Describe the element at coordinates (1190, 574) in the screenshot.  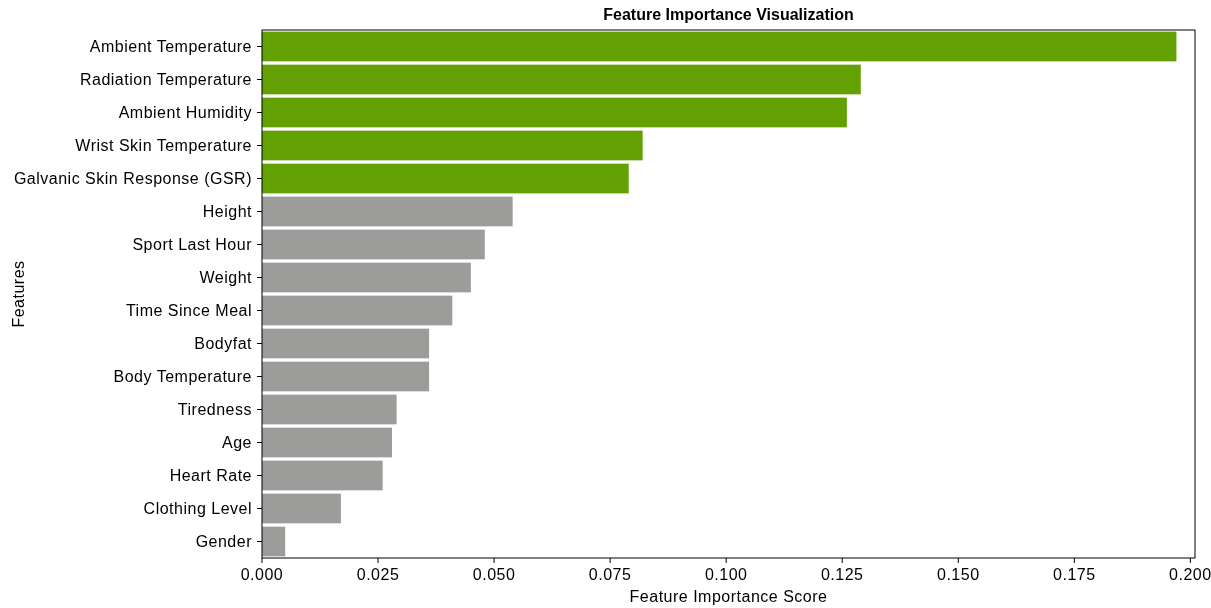
I see `x-tick-label: 0.200` at that location.